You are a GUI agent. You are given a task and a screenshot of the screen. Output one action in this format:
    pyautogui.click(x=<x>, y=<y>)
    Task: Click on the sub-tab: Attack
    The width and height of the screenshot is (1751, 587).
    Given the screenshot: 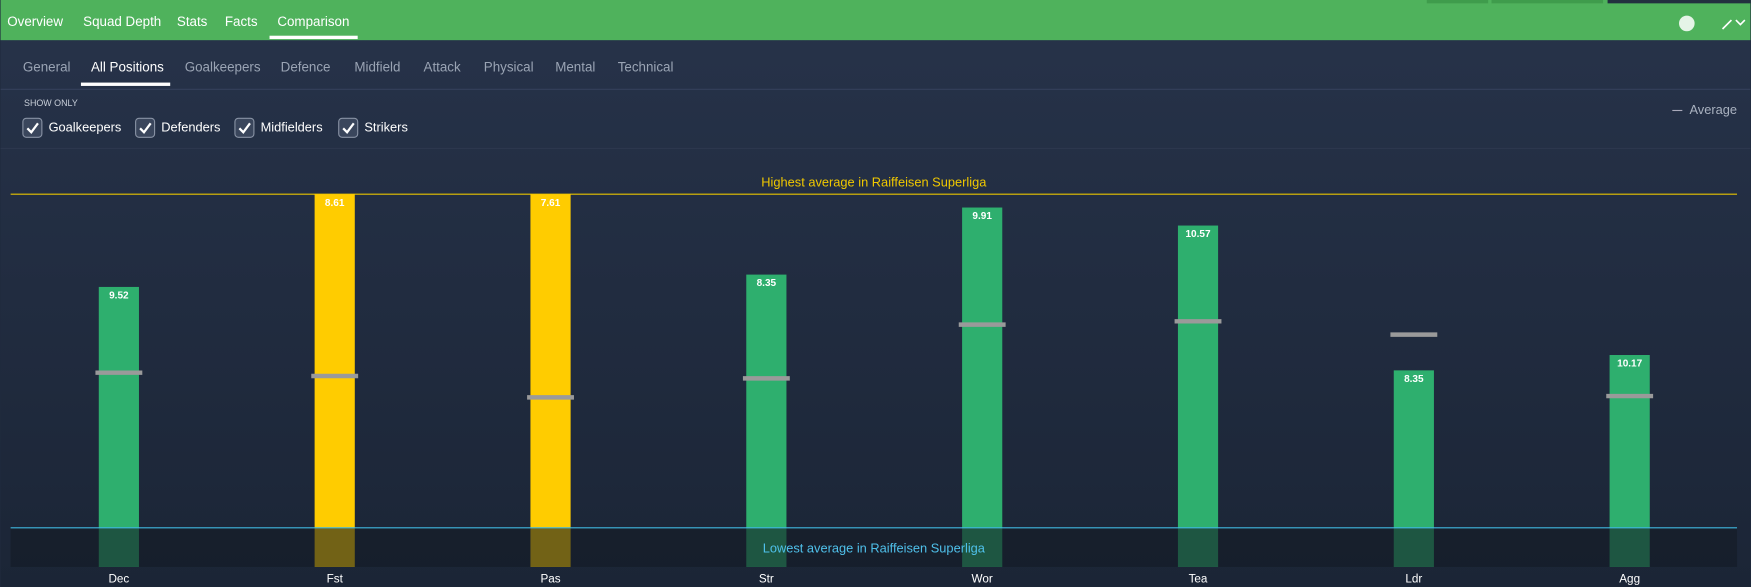 What is the action you would take?
    pyautogui.click(x=442, y=67)
    